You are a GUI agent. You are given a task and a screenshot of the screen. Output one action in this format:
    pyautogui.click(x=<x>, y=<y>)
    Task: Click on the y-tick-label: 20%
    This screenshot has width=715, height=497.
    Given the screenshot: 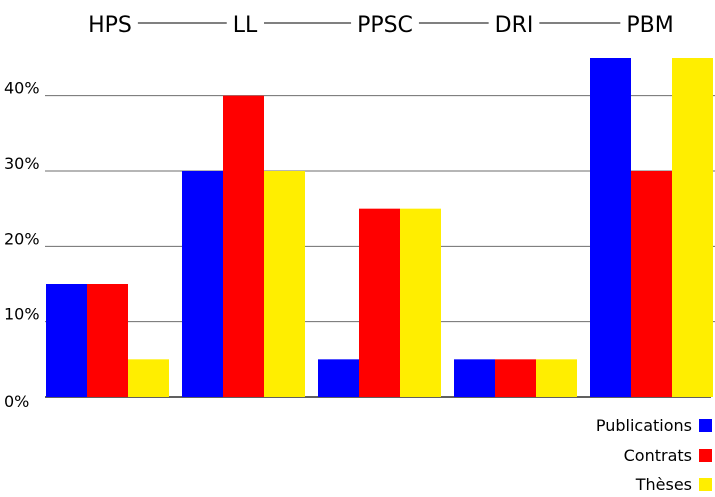 What is the action you would take?
    pyautogui.click(x=22, y=238)
    